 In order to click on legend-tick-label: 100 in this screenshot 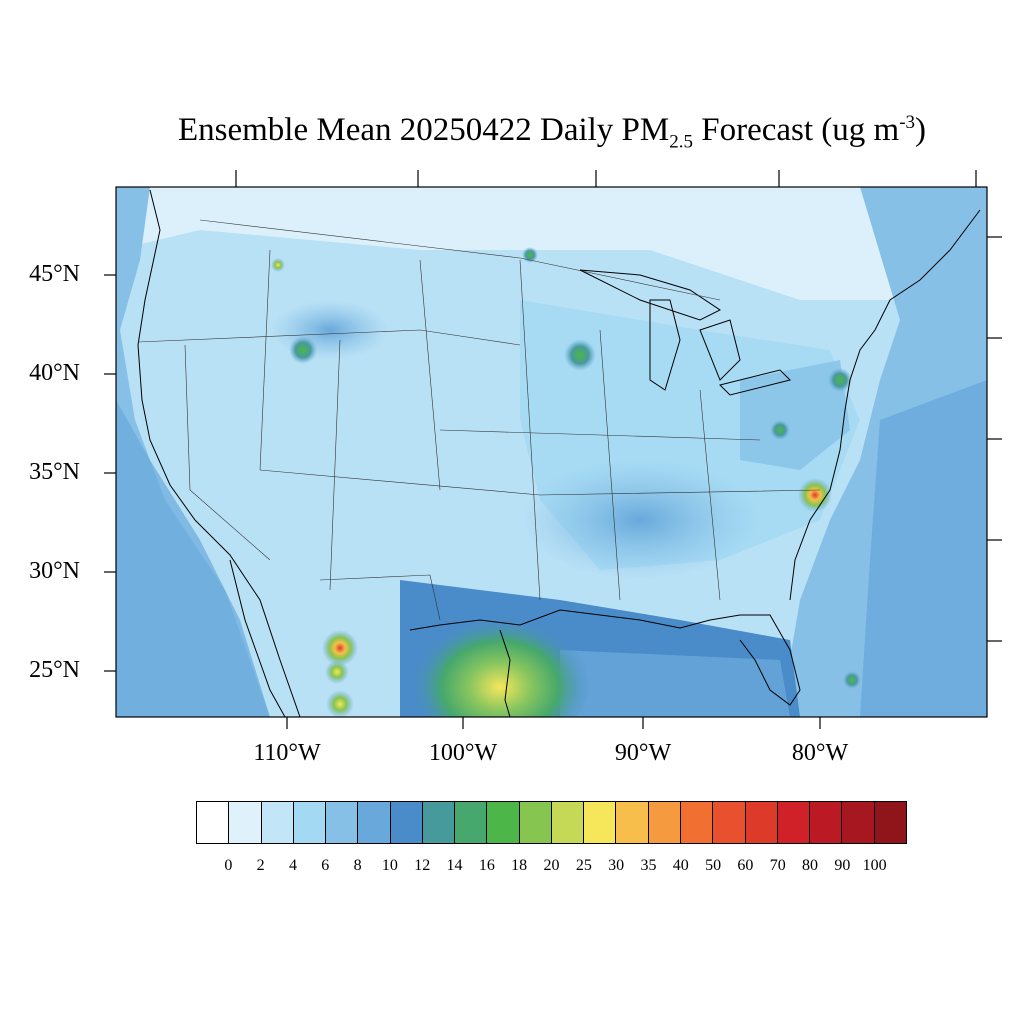, I will do `click(874, 865)`.